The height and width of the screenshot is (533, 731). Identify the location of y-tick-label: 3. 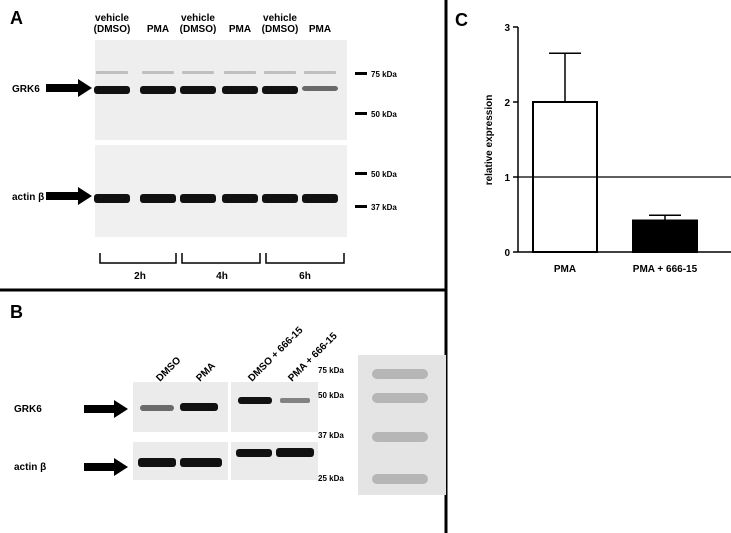
(507, 28).